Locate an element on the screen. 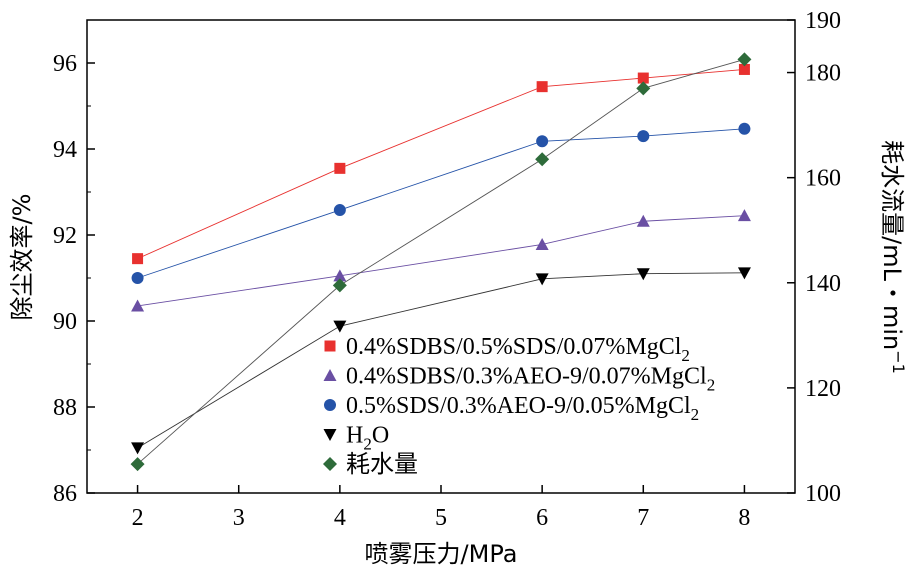  y-right-tick-label: 140 is located at coordinates (823, 284).